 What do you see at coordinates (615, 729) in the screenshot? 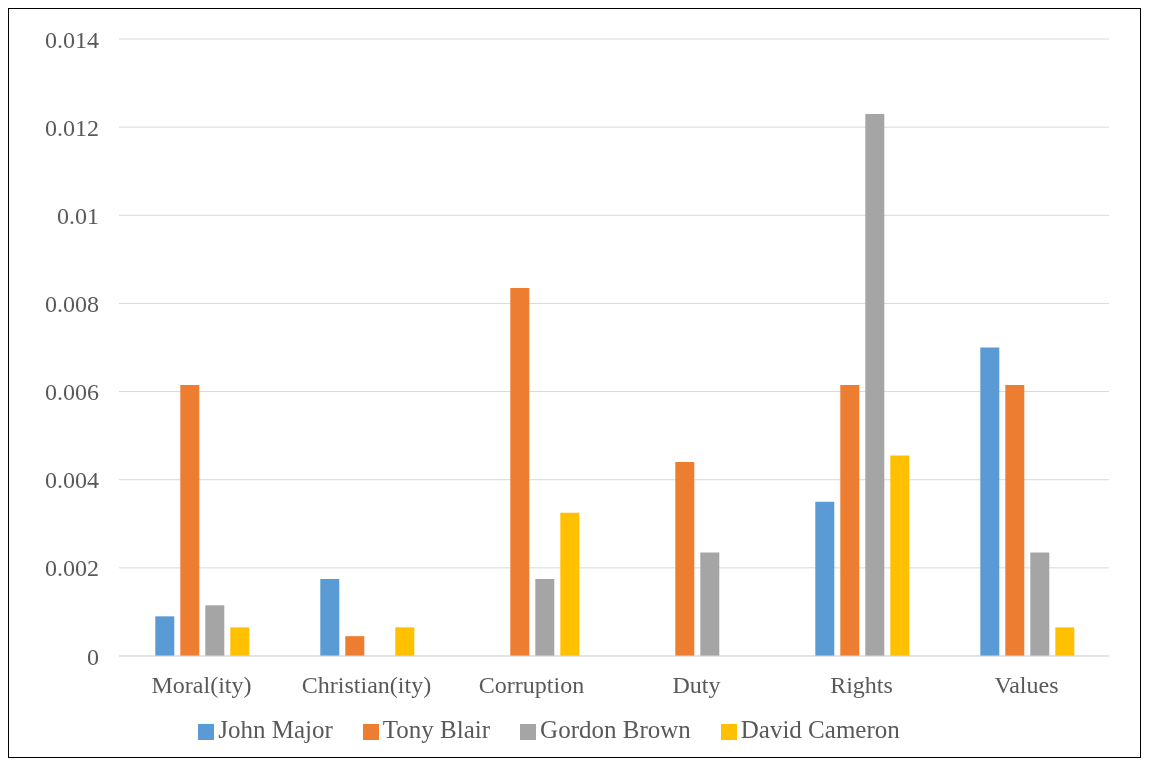
I see `legend-label: Gordon Brown` at bounding box center [615, 729].